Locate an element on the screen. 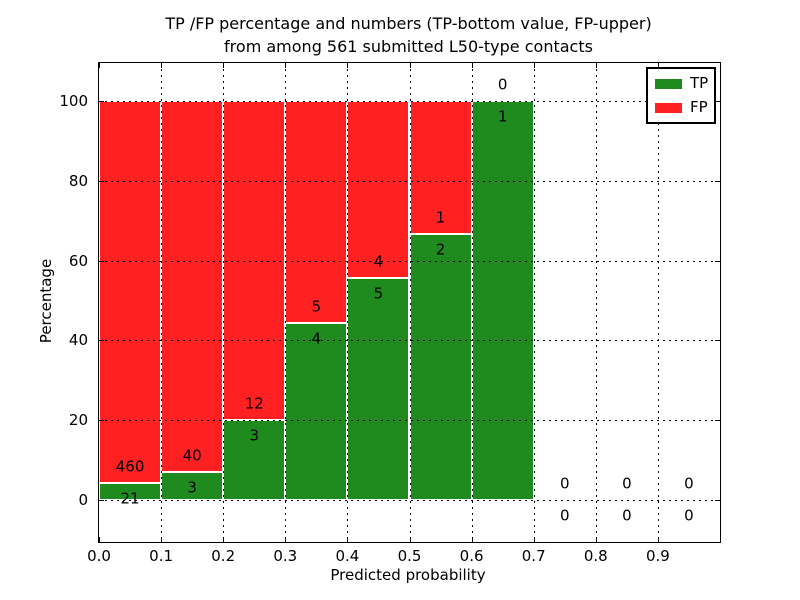  x-tick-label: 0.4 is located at coordinates (347, 556).